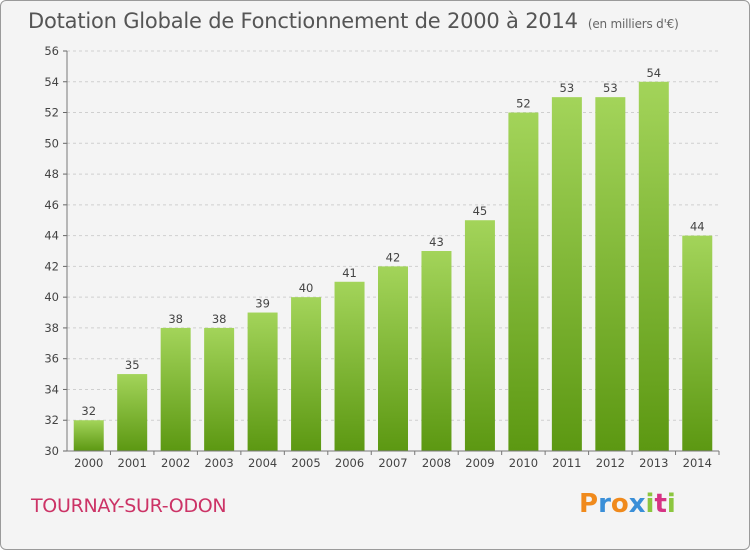  Describe the element at coordinates (619, 504) in the screenshot. I see `logo-letter: o` at that location.